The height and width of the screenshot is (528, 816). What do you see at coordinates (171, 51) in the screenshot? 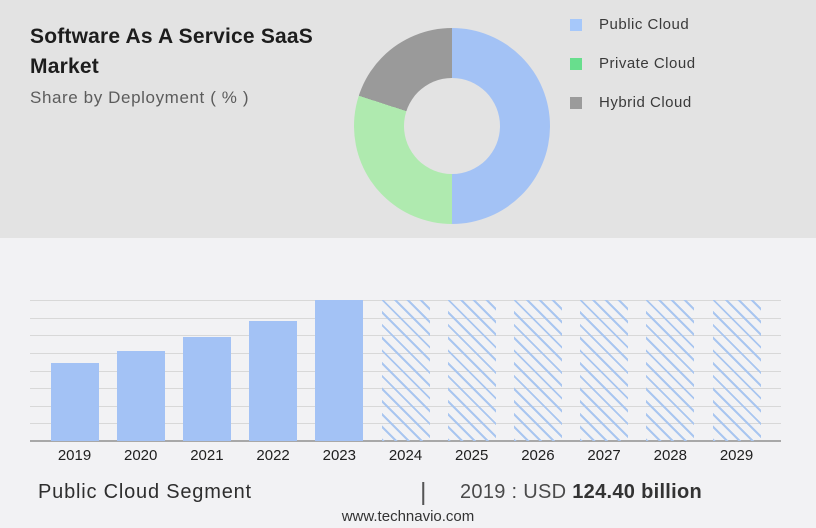
I see `page-title: Software As A Service SaaS Market` at bounding box center [171, 51].